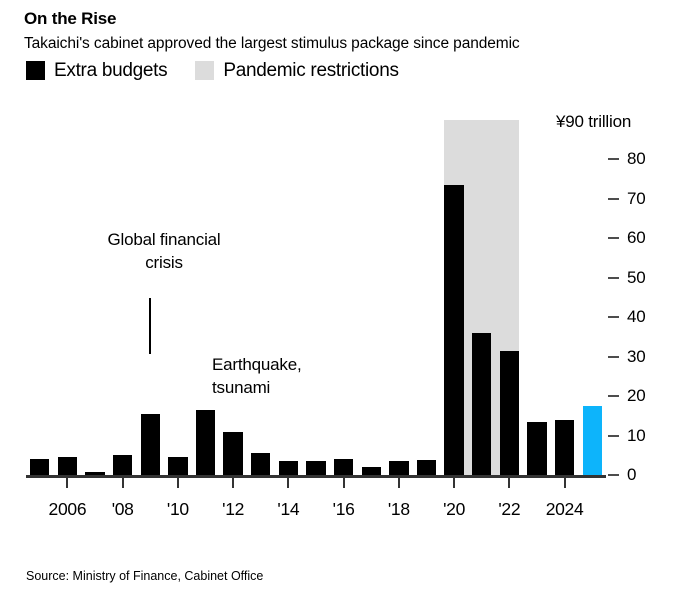 The image size is (700, 593). What do you see at coordinates (233, 453) in the screenshot?
I see `bar-2012` at bounding box center [233, 453].